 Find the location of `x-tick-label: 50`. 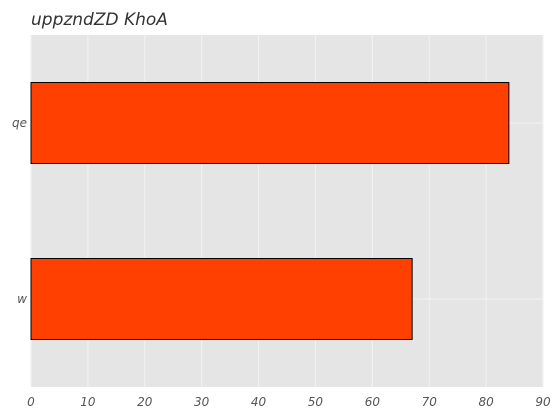

x-tick-label: 50 is located at coordinates (316, 402).